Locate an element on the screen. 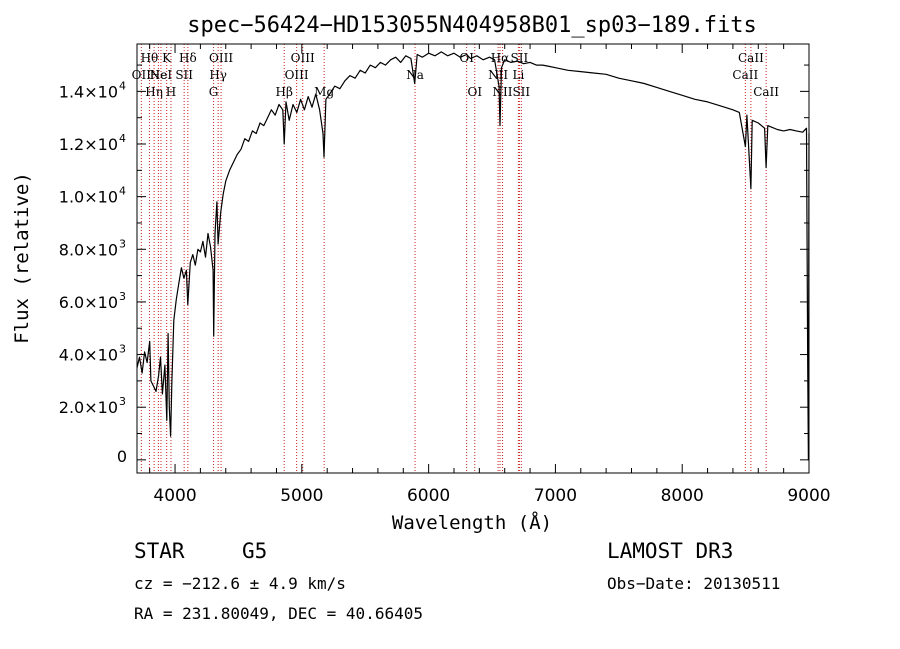 Image resolution: width=900 pixels, height=649 pixels. y-tick-label: 1.4×10 is located at coordinates (88, 91).